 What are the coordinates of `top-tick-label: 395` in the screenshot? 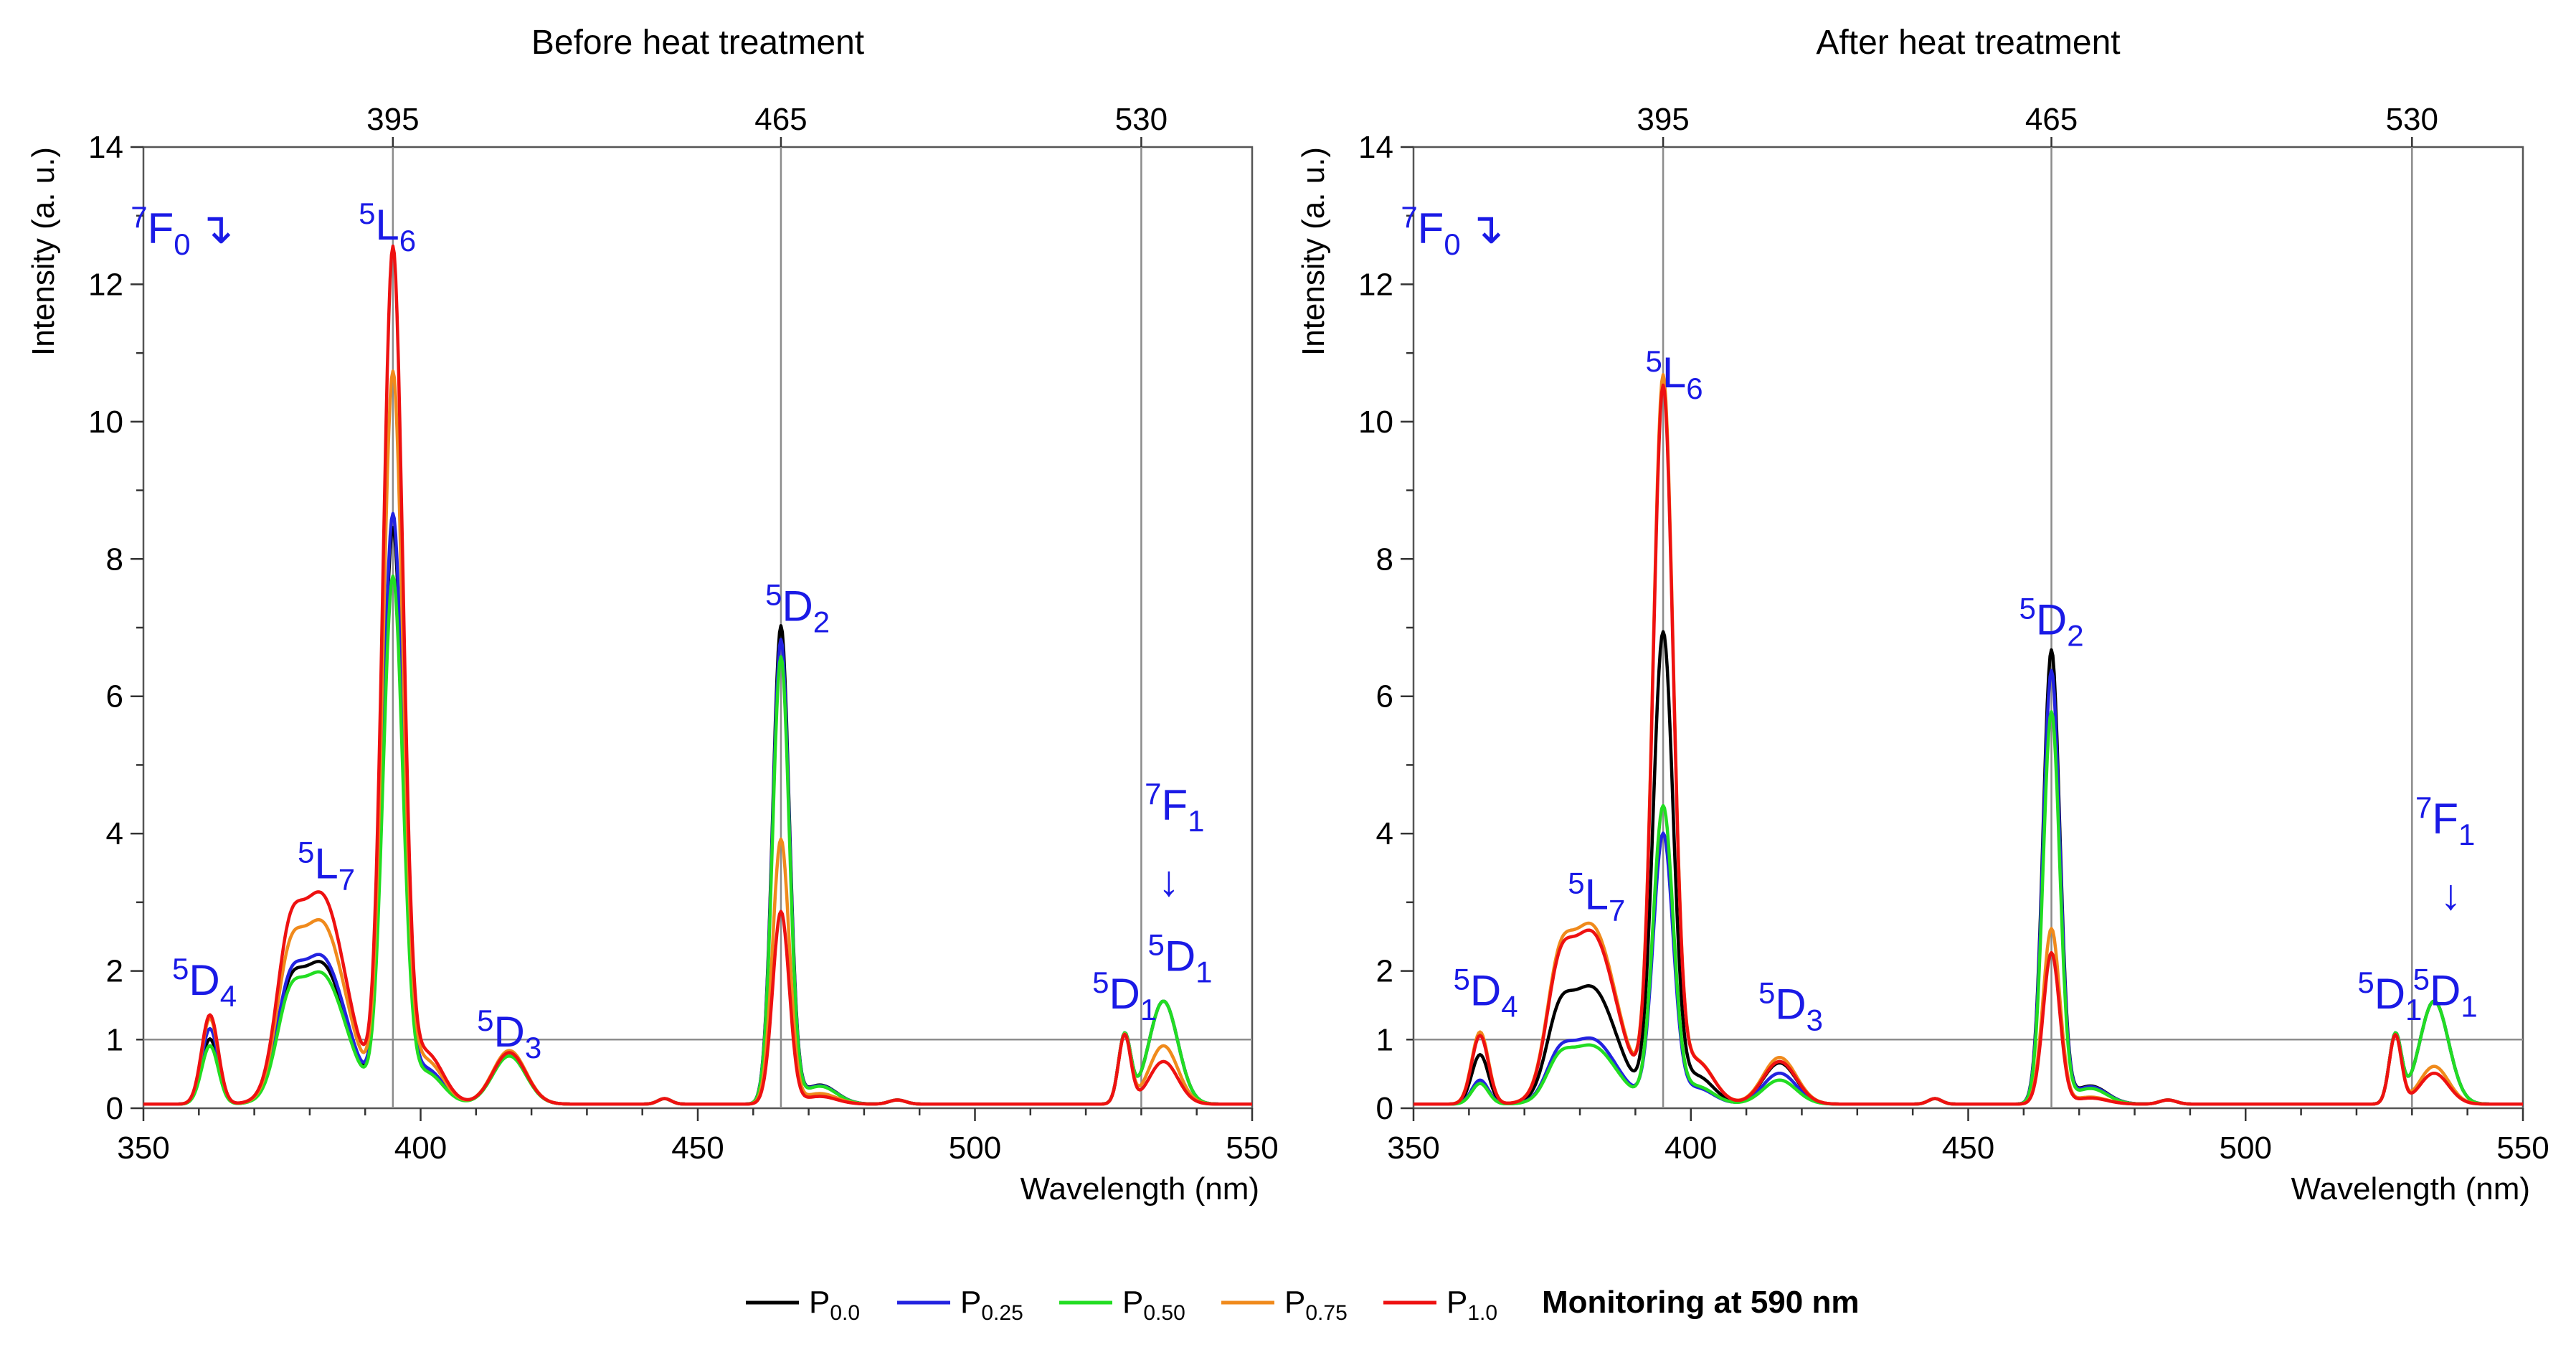 It's located at (392, 119).